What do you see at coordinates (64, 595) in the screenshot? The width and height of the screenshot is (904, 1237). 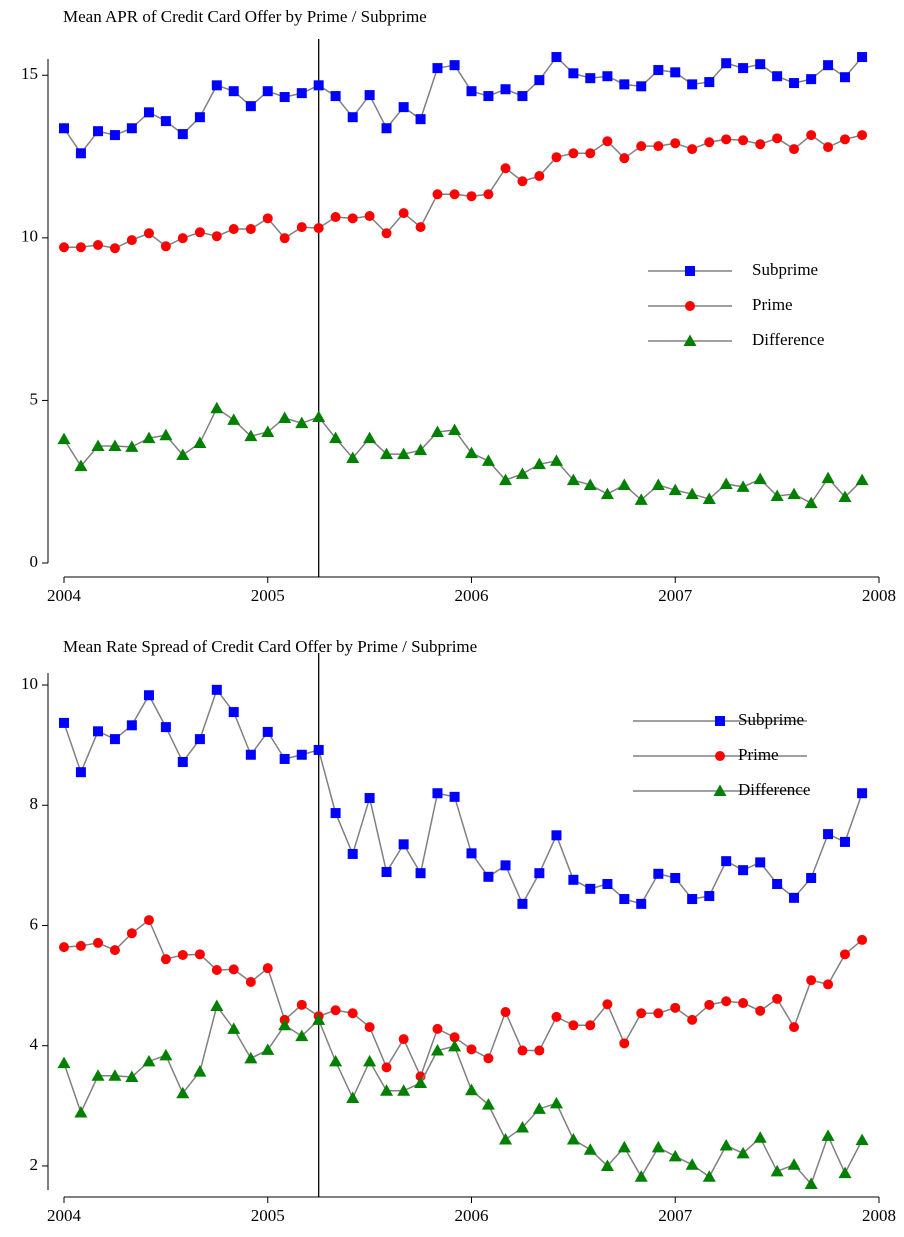 I see `x-tick-label: 2004` at bounding box center [64, 595].